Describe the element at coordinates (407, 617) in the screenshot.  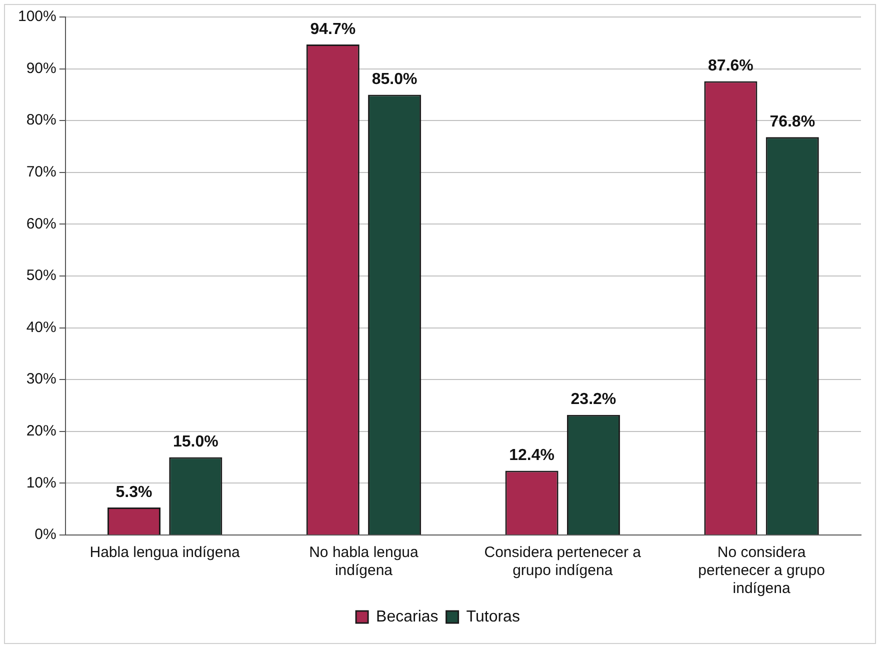
I see `legend-label: Becarias` at that location.